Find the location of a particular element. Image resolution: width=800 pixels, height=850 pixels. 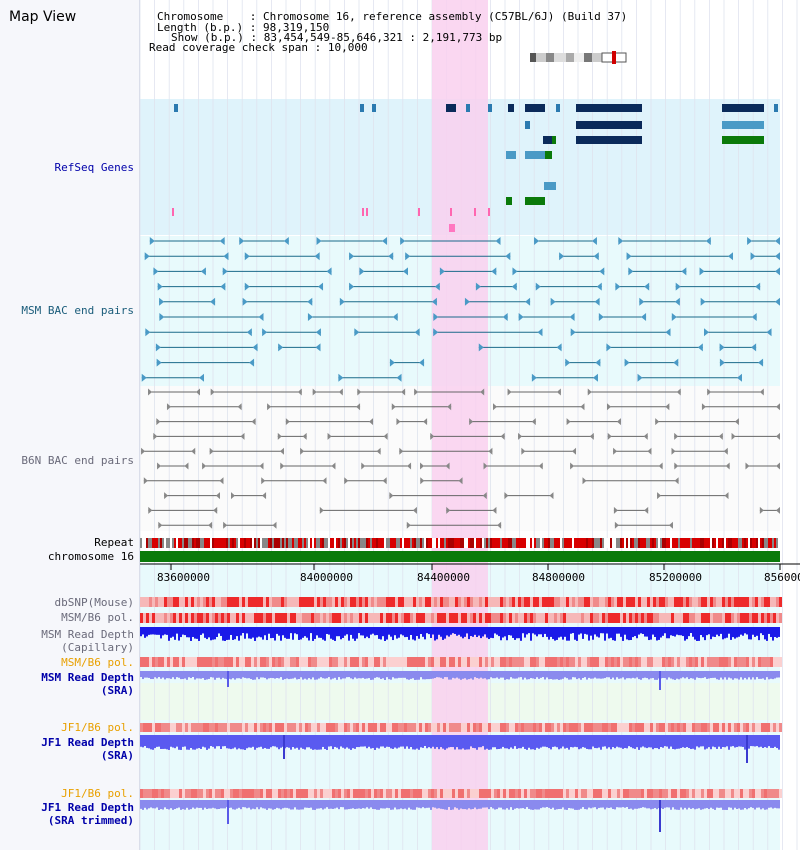

track-label-refseq: RefSeq Genes is located at coordinates (94, 167).